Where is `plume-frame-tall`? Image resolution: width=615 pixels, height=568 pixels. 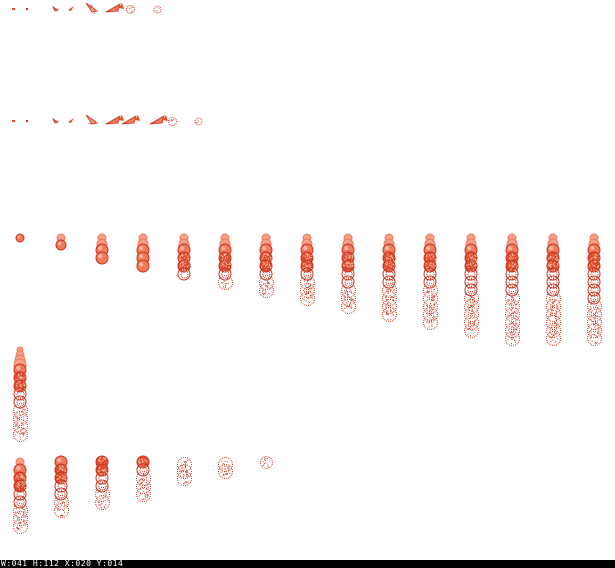
plume-frame-tall is located at coordinates (20, 394).